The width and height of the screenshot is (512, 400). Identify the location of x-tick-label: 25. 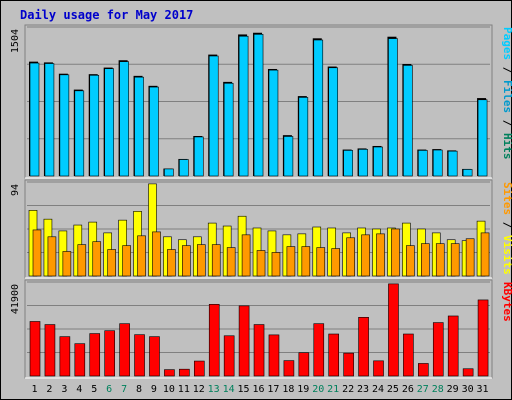
(393, 389).